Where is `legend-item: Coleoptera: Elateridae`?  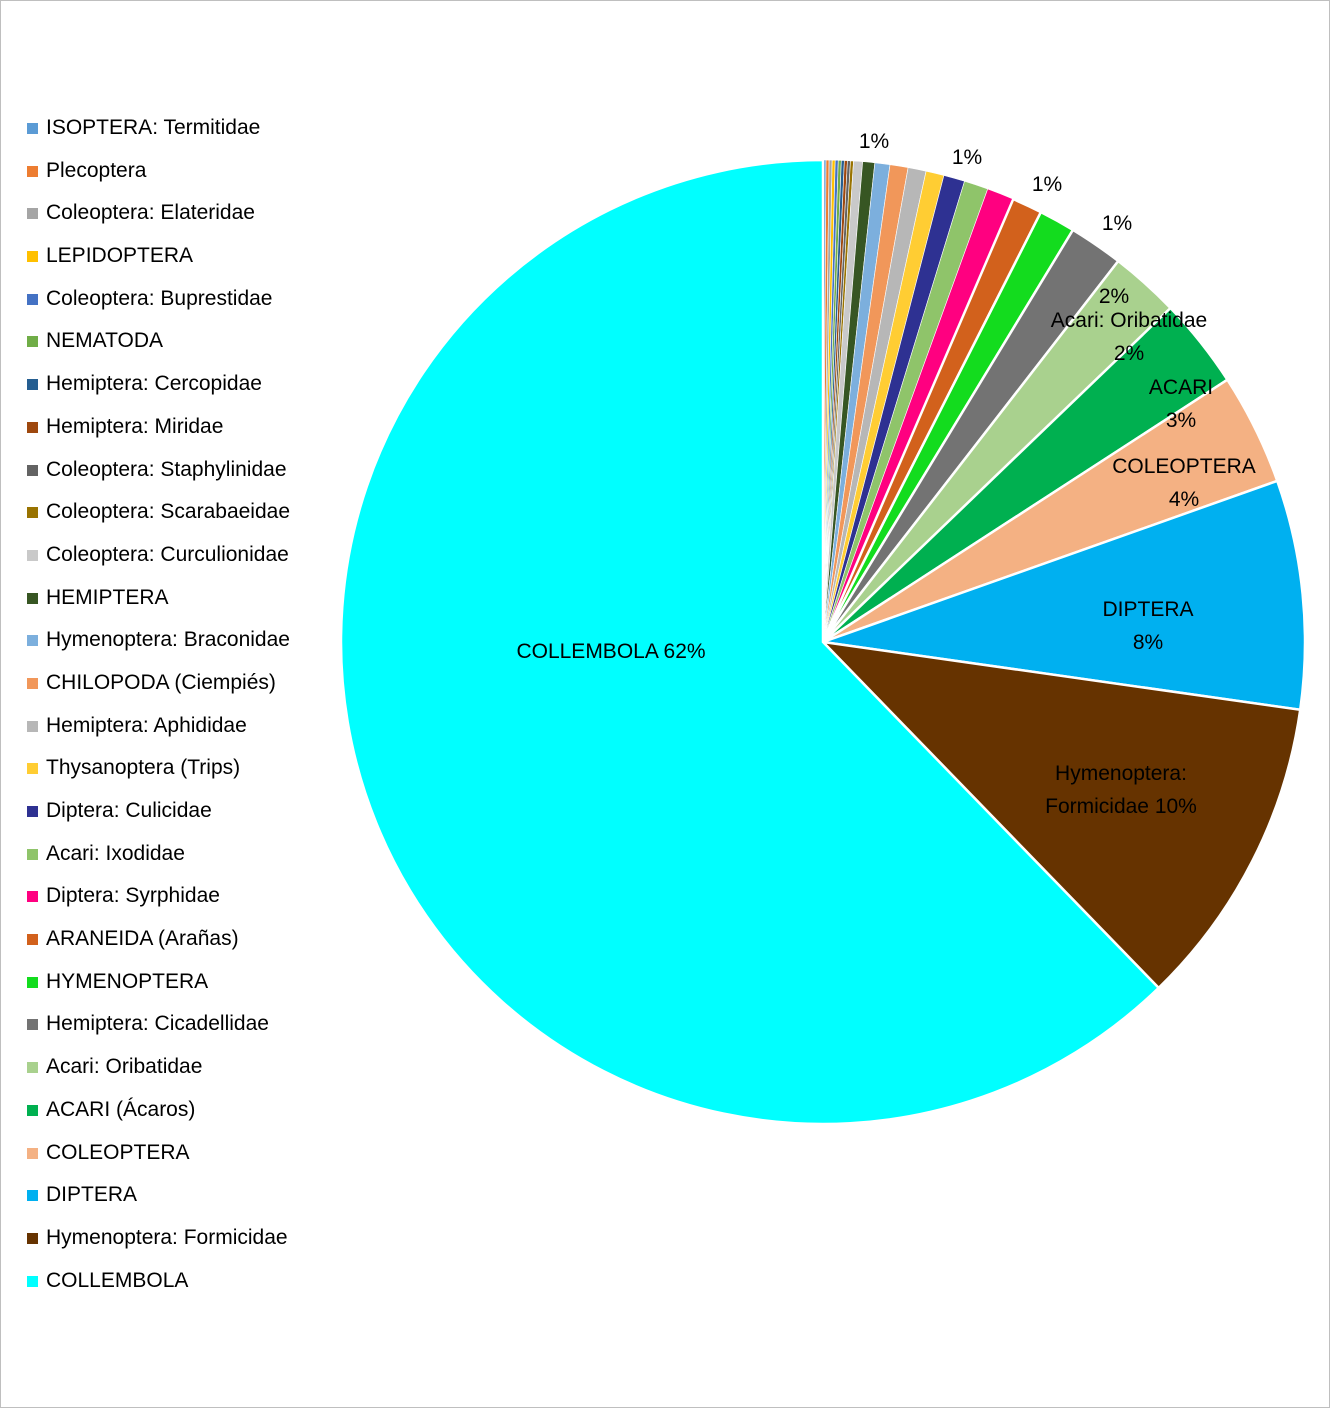
legend-item: Coleoptera: Elateridae is located at coordinates (177, 213).